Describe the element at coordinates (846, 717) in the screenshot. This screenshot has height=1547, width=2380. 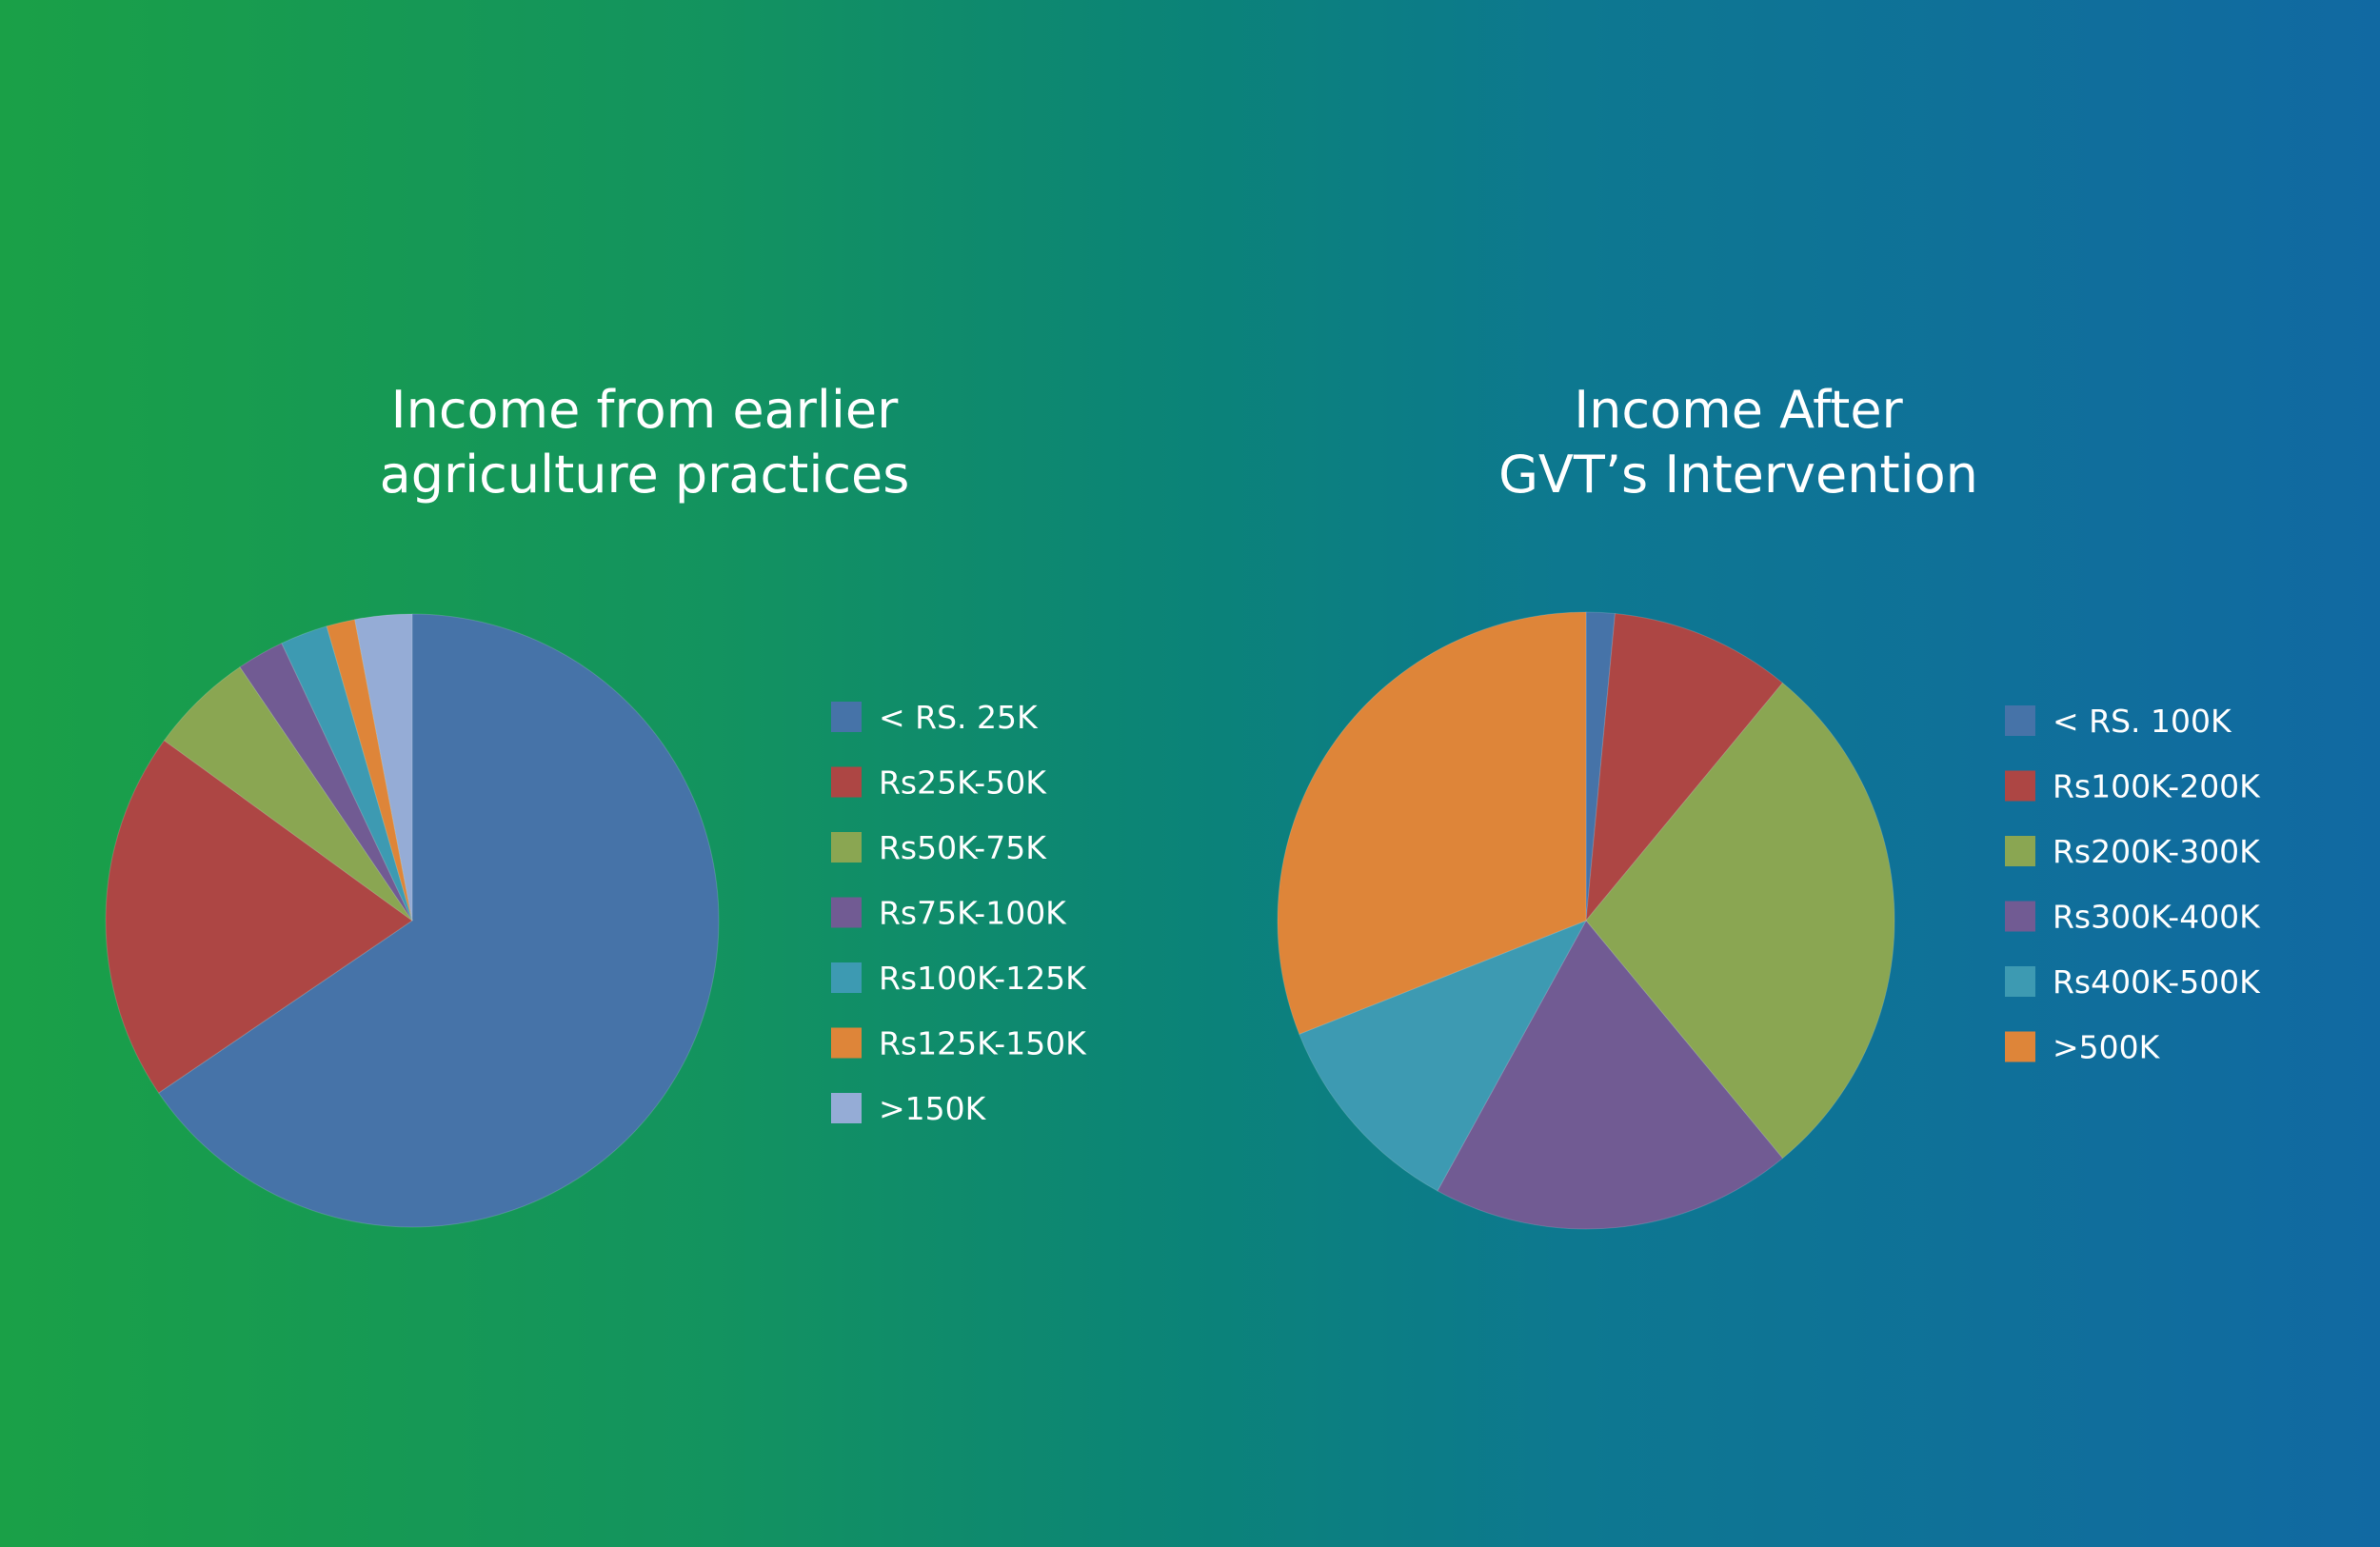
I see `legend-swatch-rs-25k` at that location.